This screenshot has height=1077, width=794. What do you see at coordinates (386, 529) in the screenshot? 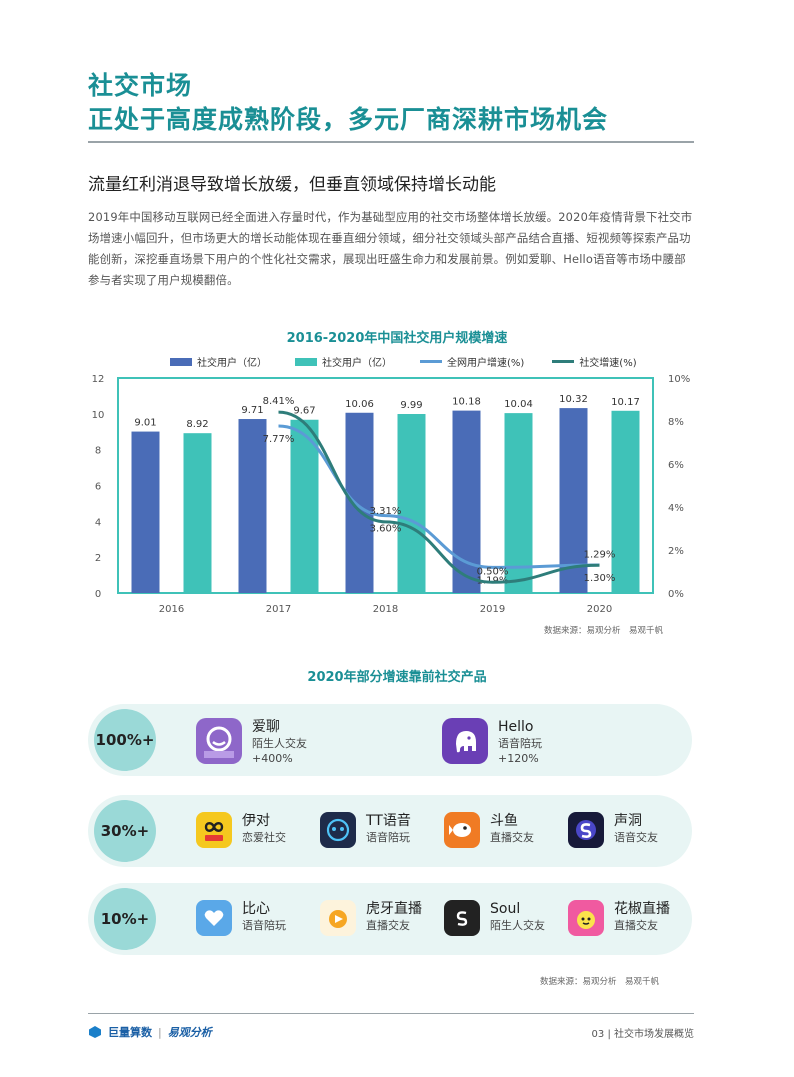
I see `line-data-label: 3.60%` at bounding box center [386, 529].